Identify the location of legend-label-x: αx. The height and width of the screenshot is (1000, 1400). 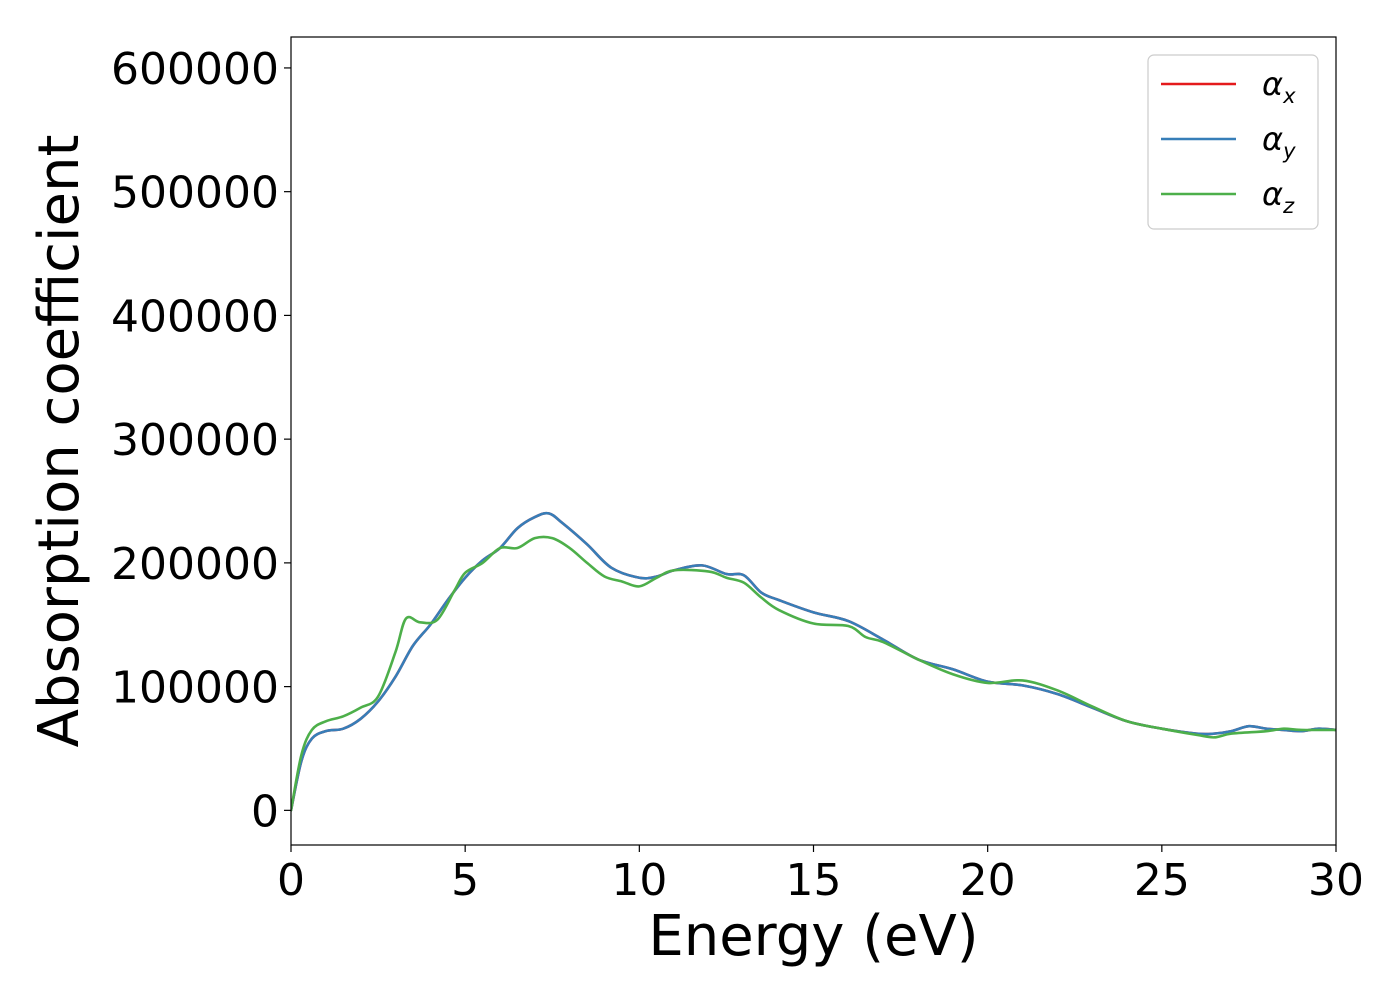
(1279, 86).